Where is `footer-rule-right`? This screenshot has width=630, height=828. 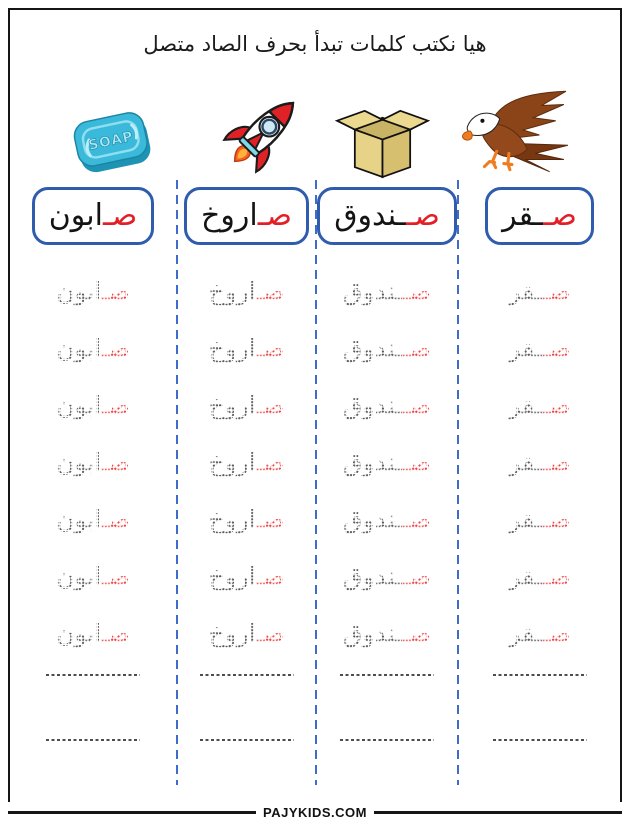
footer-rule-right is located at coordinates (498, 812).